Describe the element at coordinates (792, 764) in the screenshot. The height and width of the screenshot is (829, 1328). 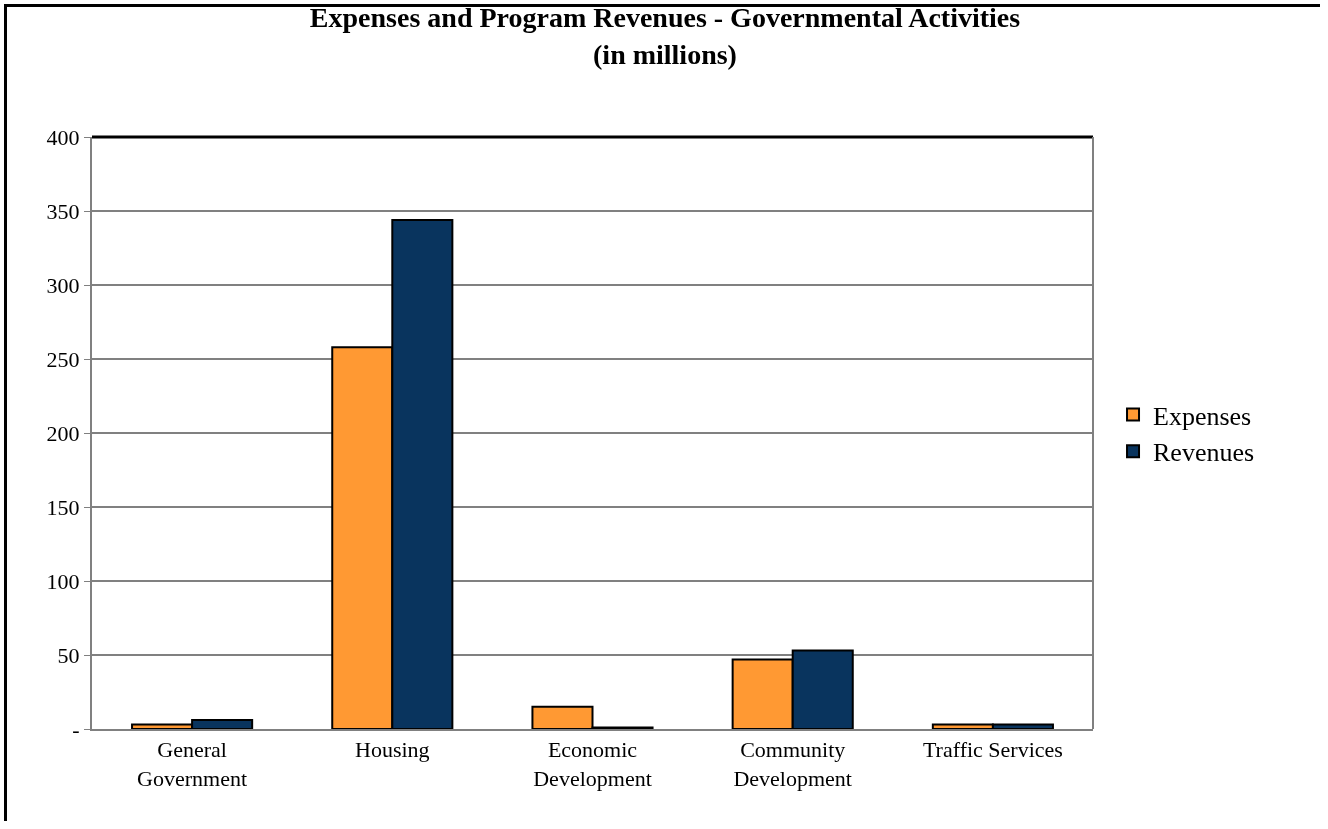
I see `x-tick-label: Community Development` at that location.